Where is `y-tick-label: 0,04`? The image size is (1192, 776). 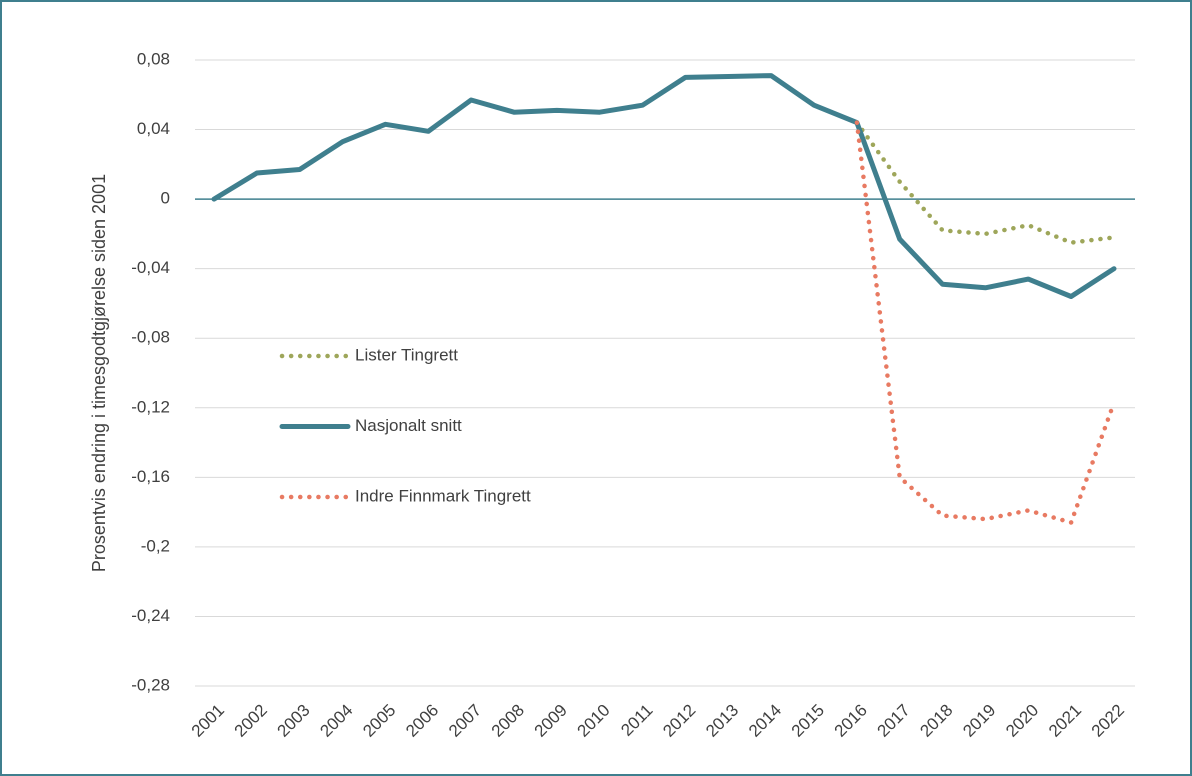 y-tick-label: 0,04 is located at coordinates (153, 128).